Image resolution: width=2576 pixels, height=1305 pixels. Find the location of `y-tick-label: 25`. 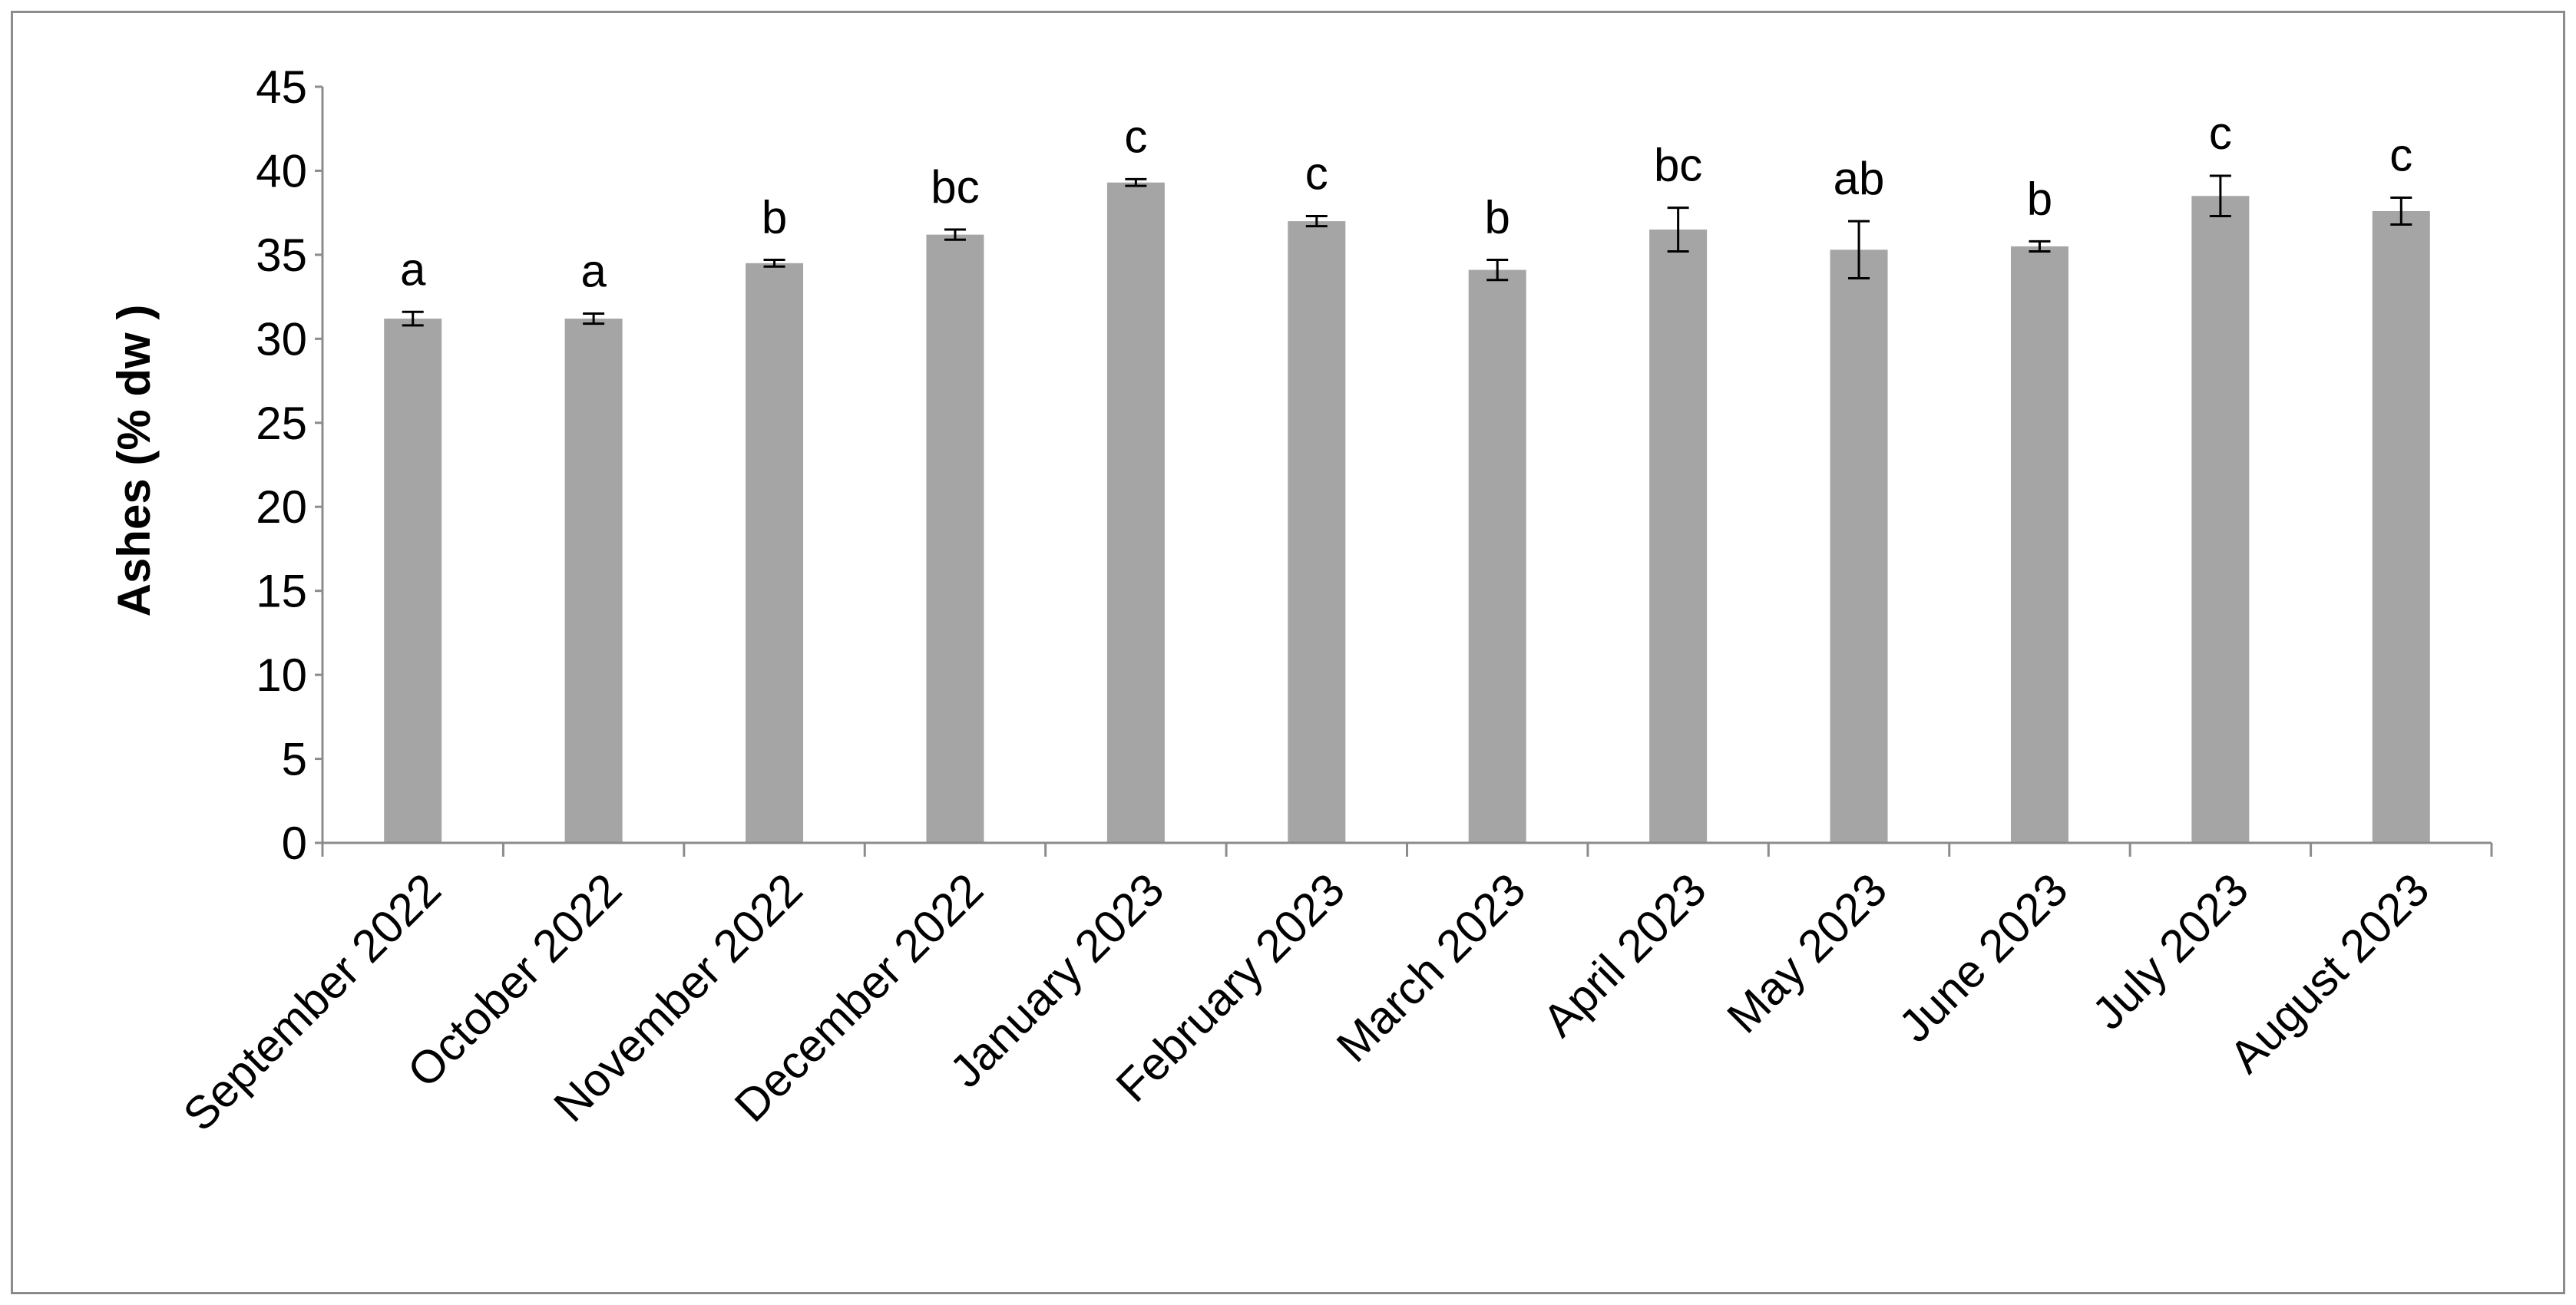

y-tick-label: 25 is located at coordinates (281, 423).